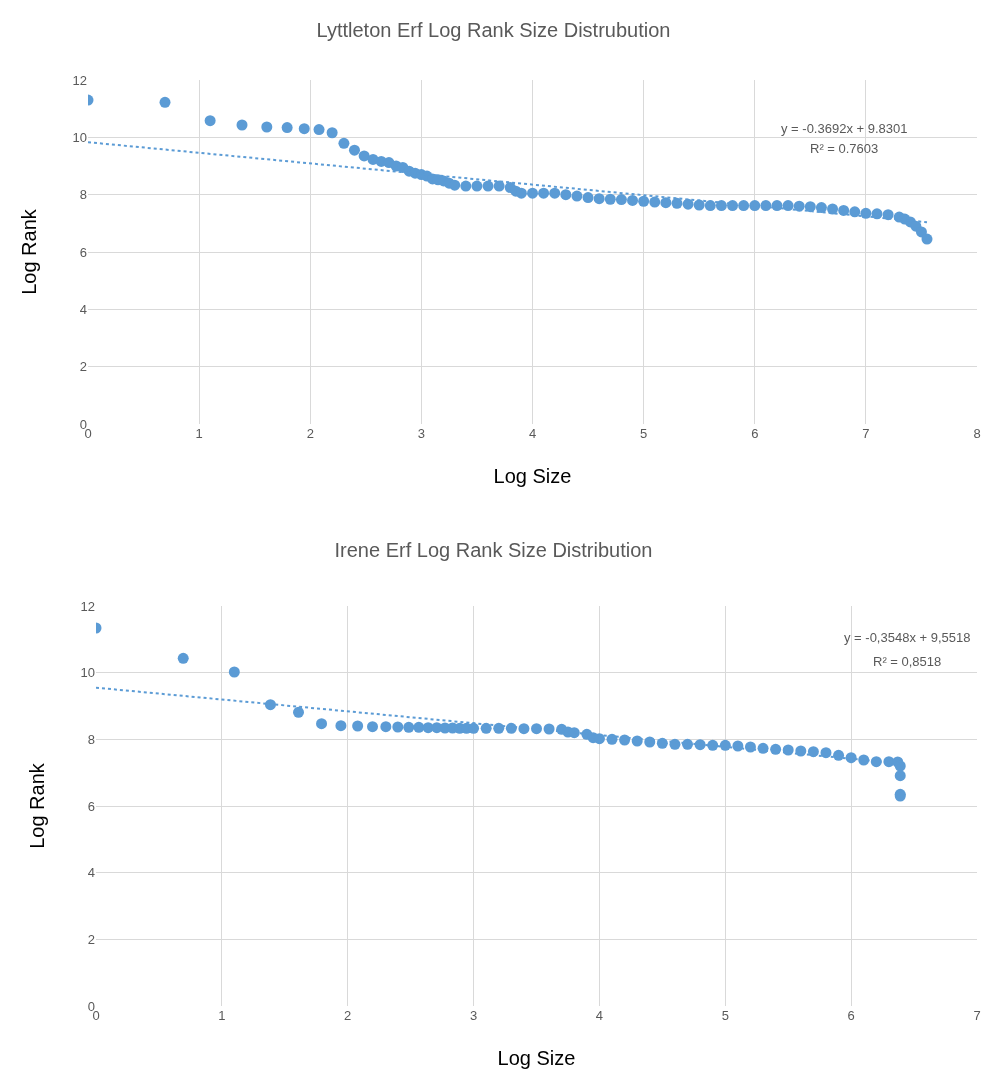 The height and width of the screenshot is (1092, 987). What do you see at coordinates (493, 550) in the screenshot?
I see `chart-title: Irene Erf Log Rank Size Distribution` at bounding box center [493, 550].